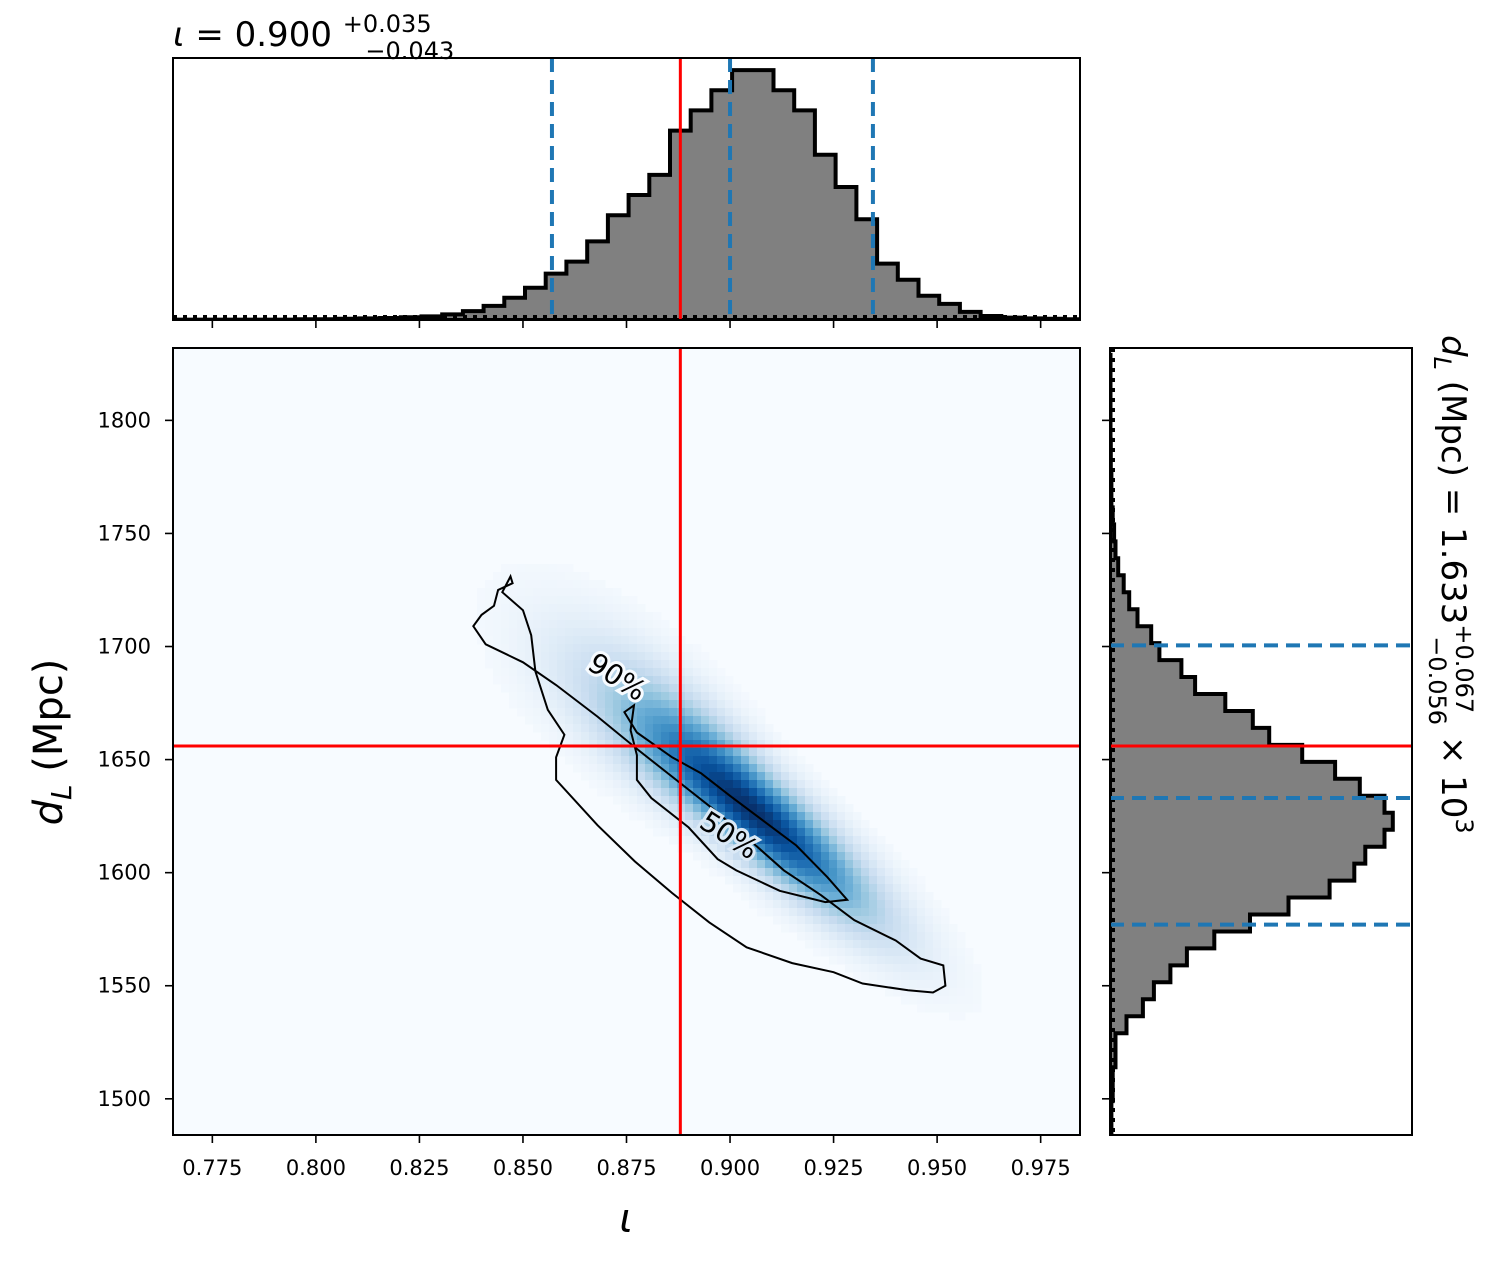 This screenshot has height=1263, width=1502. I want to click on iota-marker-lines, so click(712, 189).